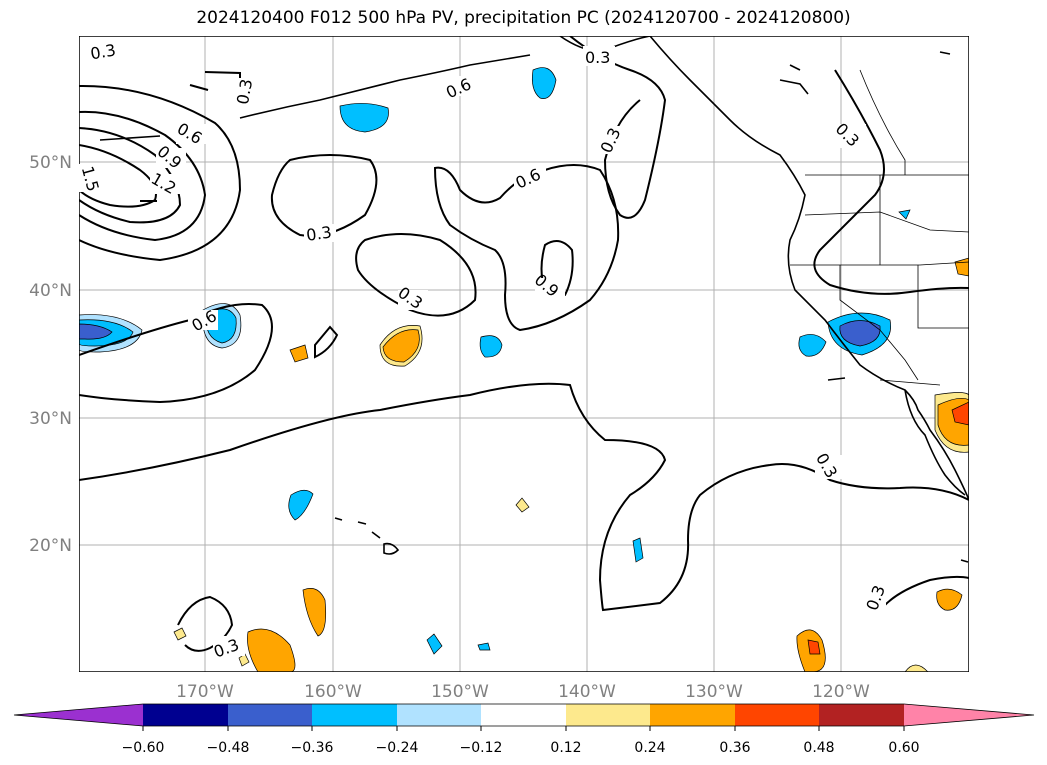  I want to click on longitude-labels: 170°W 160°W 150°W 140°W 130°W 120°W, so click(523, 692).